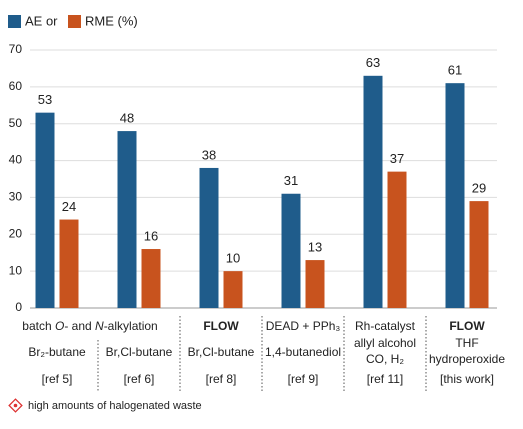 This screenshot has width=523, height=429. I want to click on header-part: N, so click(99, 326).